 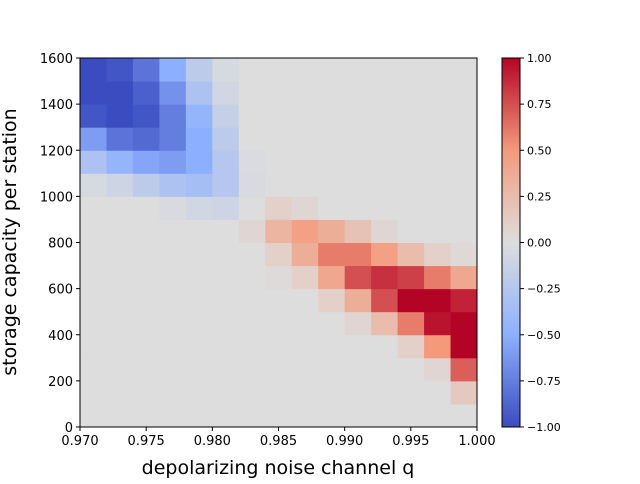 I want to click on x-tick-label: 0.970, so click(x=79, y=441).